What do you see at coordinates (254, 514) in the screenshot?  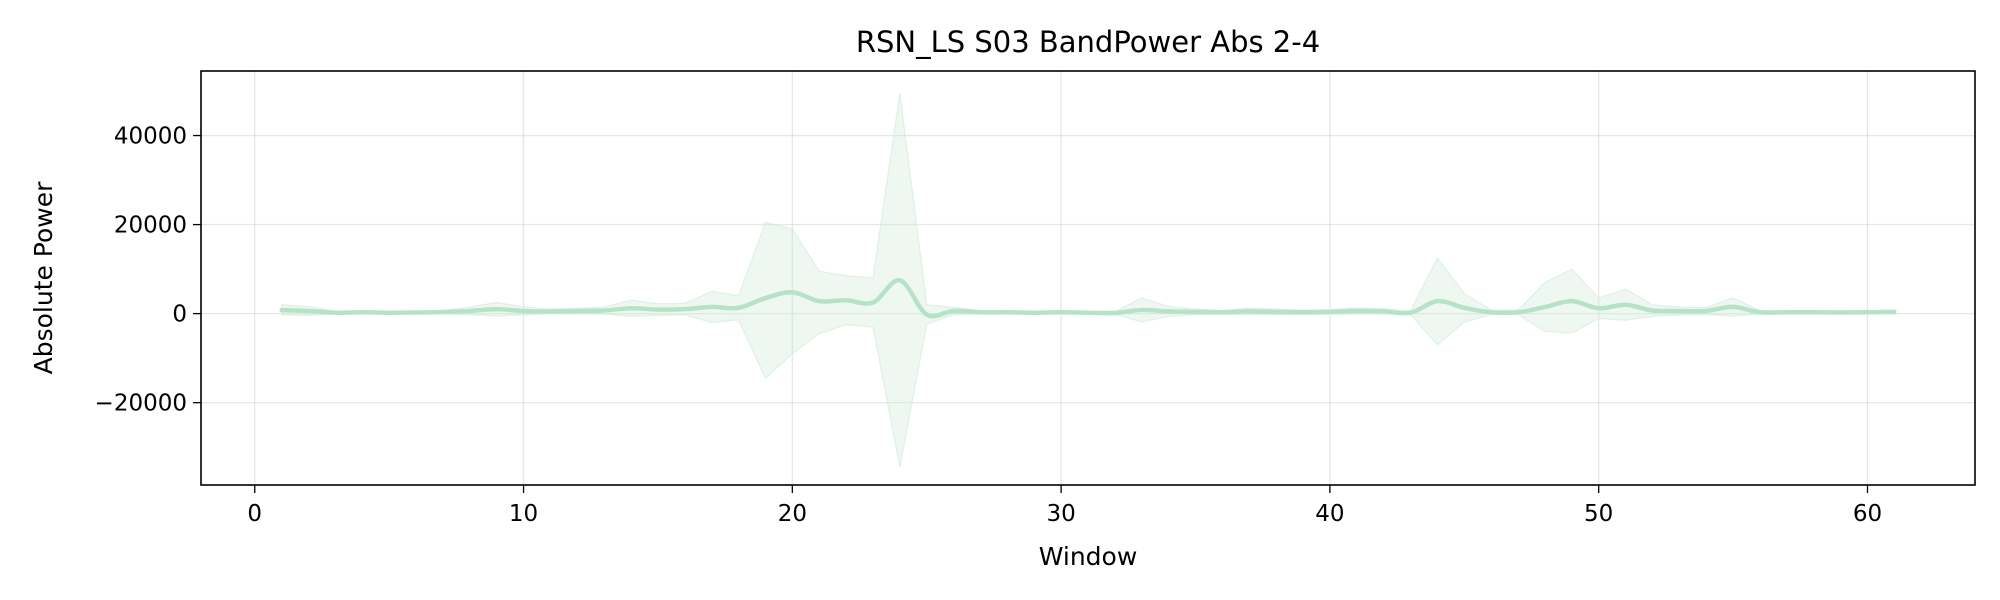 I see `x-tick-label: 0` at bounding box center [254, 514].